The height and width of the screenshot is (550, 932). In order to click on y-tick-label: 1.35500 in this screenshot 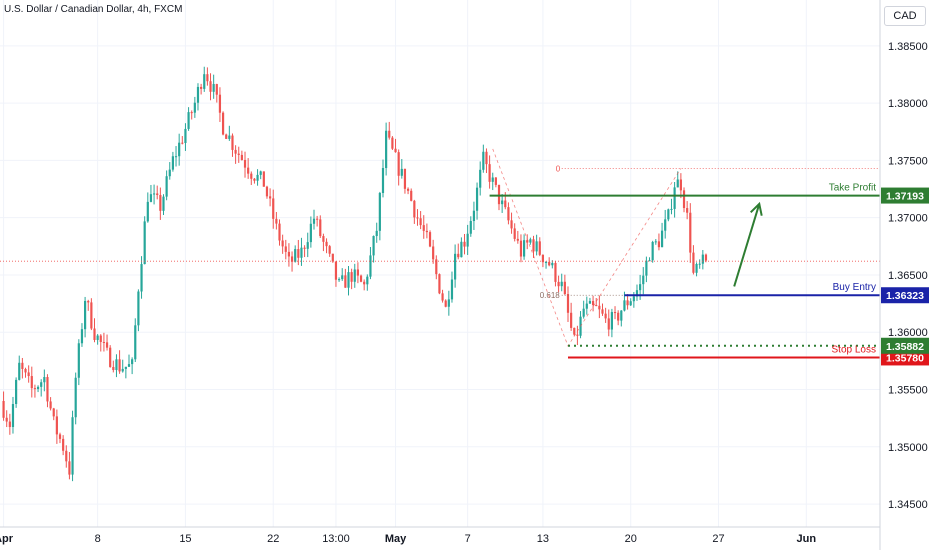, I will do `click(908, 391)`.